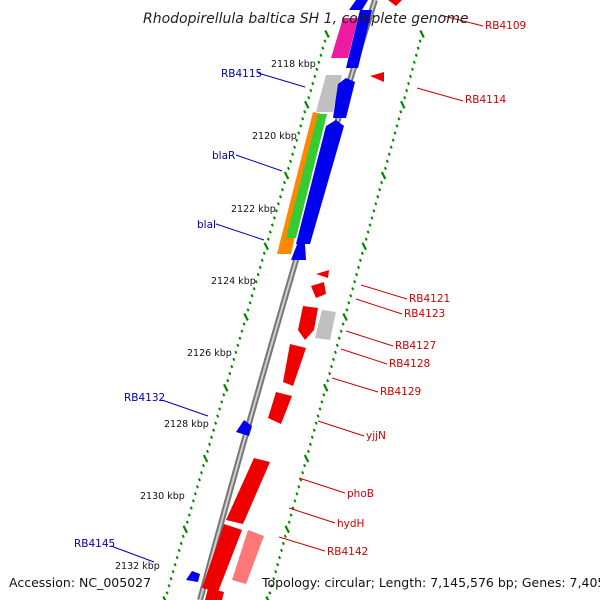 The height and width of the screenshot is (600, 600). What do you see at coordinates (424, 314) in the screenshot?
I see `gene-label: RB4123` at bounding box center [424, 314].